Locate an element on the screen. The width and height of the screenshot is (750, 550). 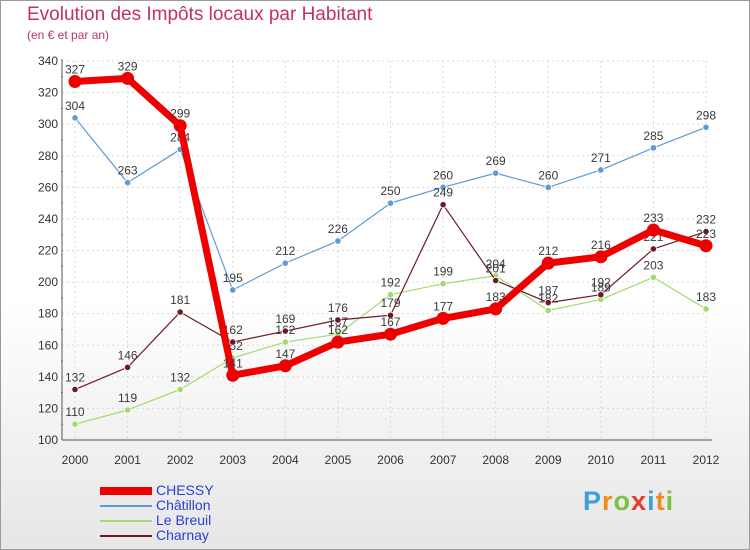
legend-swatch-chatillon is located at coordinates (126, 506).